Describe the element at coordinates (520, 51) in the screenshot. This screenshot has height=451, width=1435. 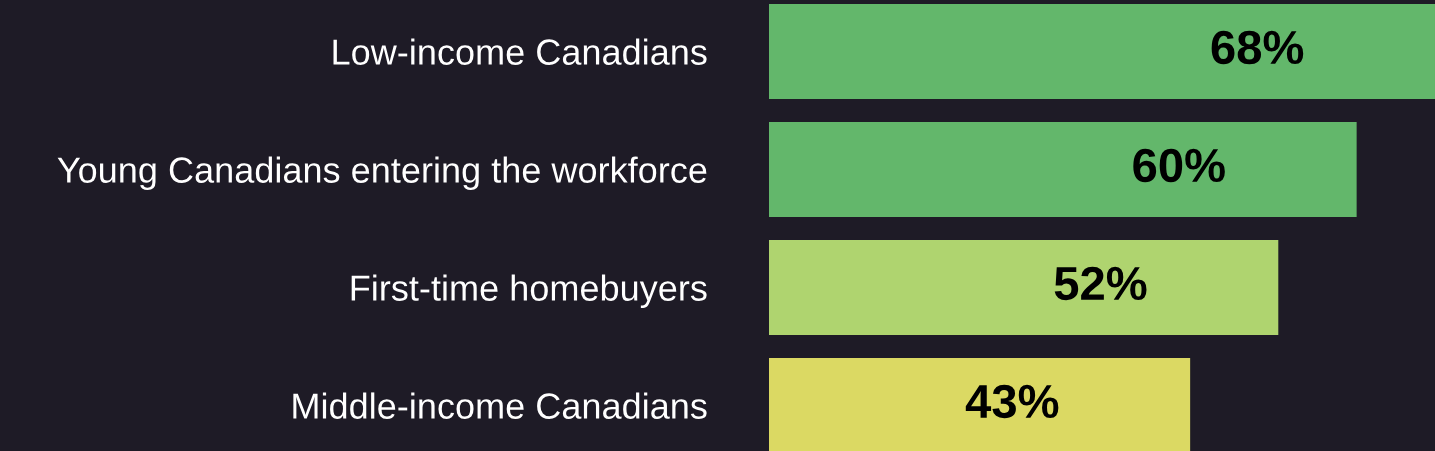
I see `y-tick-label: Low-income Canadians` at that location.